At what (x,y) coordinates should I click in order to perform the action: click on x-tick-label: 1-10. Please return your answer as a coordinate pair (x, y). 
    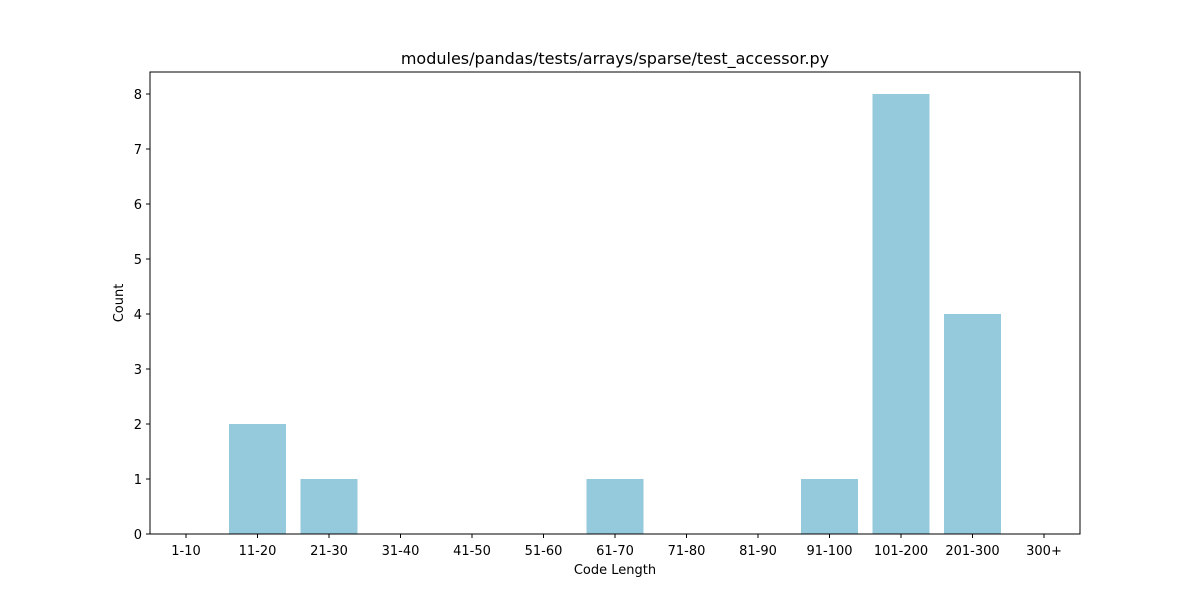
    Looking at the image, I should click on (186, 551).